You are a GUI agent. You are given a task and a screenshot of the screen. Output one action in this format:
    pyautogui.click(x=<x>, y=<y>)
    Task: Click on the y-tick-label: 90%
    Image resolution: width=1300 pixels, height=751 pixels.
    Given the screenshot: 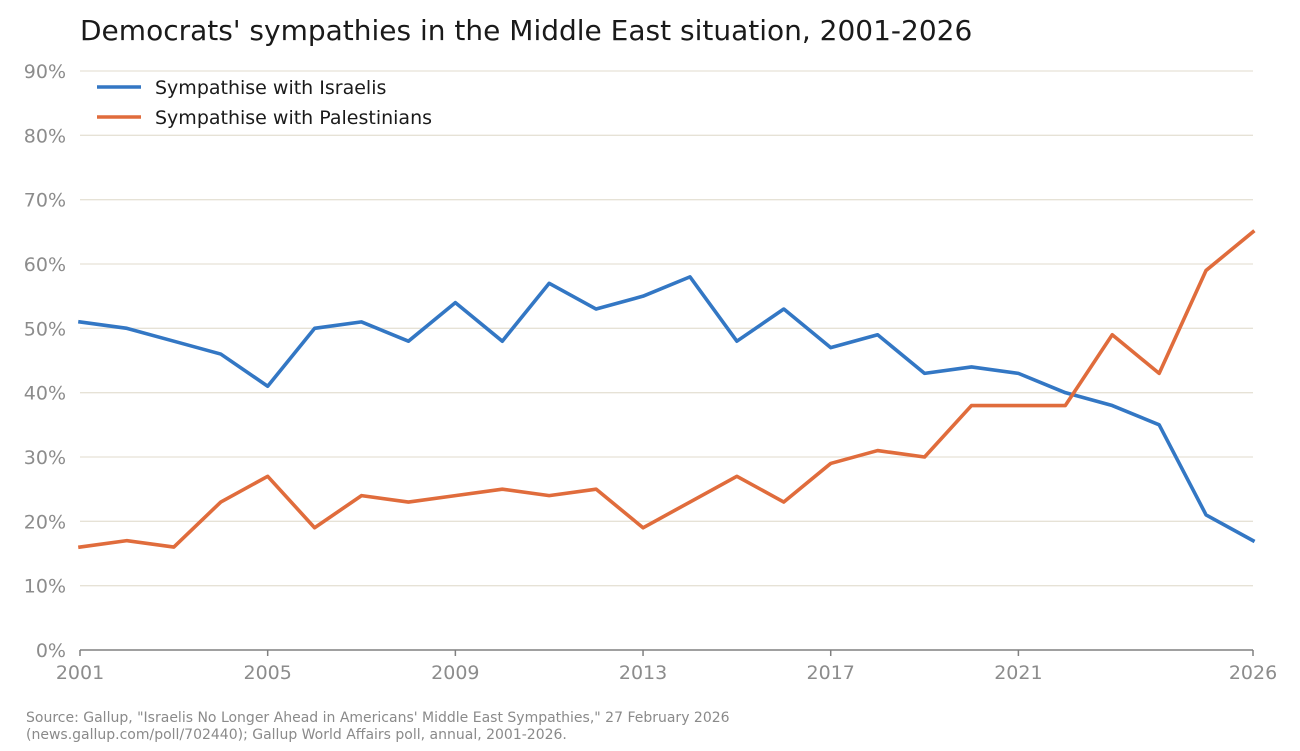 What is the action you would take?
    pyautogui.click(x=45, y=72)
    